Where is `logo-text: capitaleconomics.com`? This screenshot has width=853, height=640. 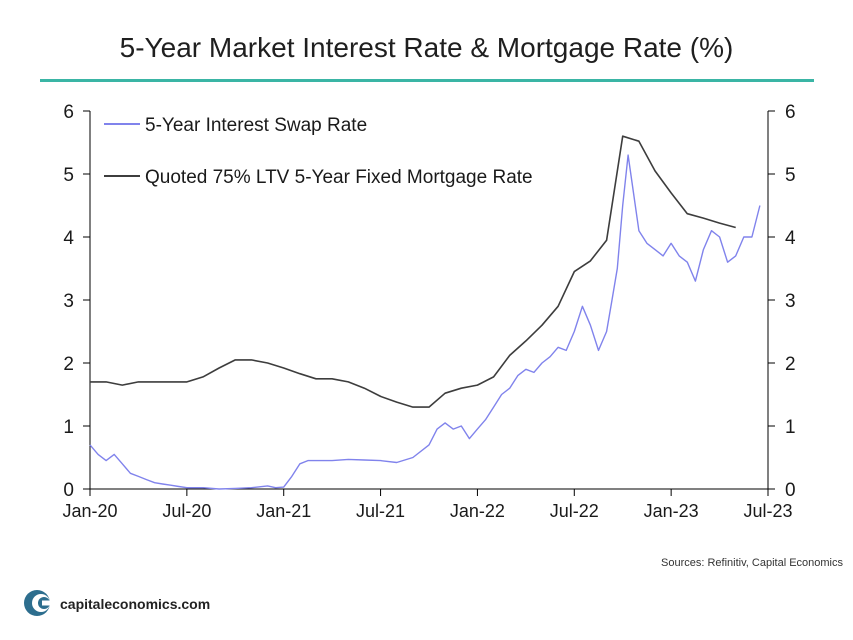 logo-text: capitaleconomics.com is located at coordinates (135, 604).